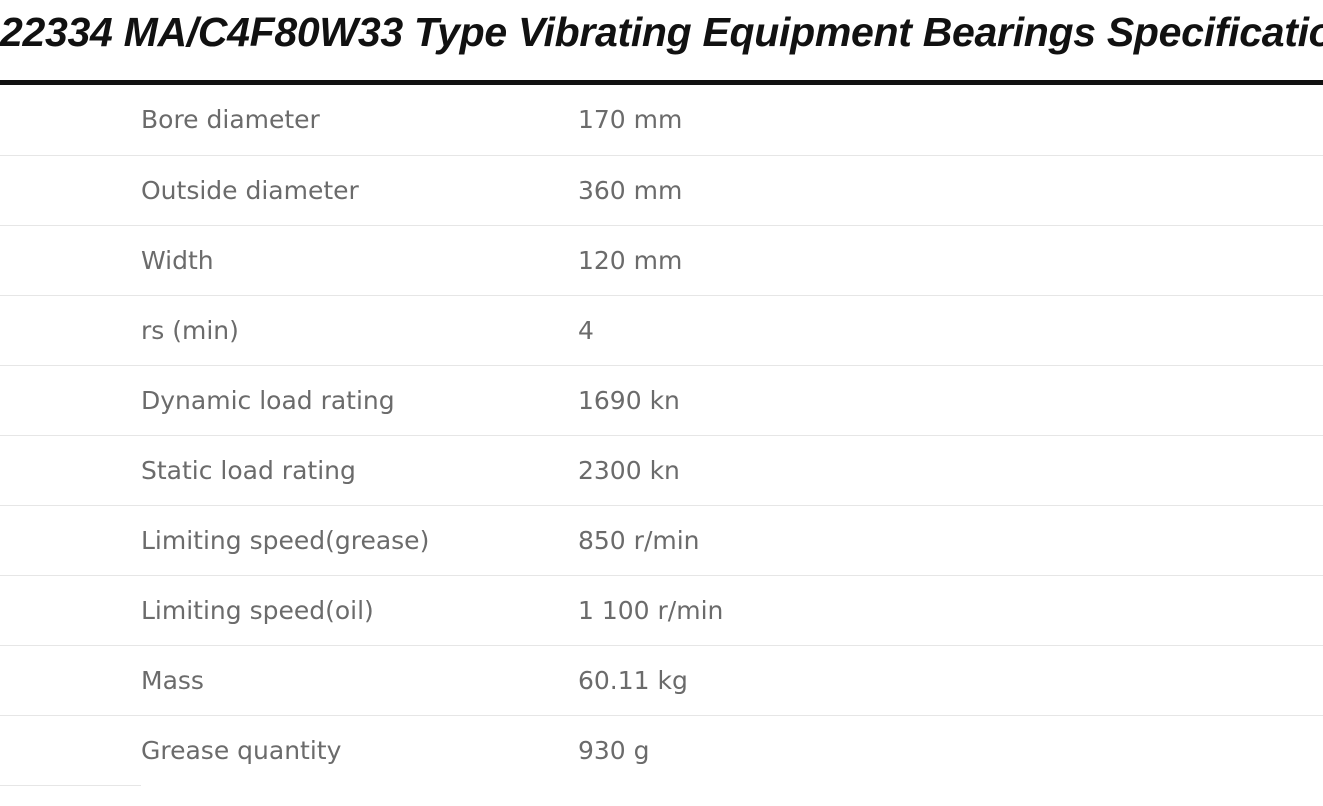 This screenshot has height=806, width=1323. What do you see at coordinates (230, 120) in the screenshot?
I see `spec-label: Bore diameter` at bounding box center [230, 120].